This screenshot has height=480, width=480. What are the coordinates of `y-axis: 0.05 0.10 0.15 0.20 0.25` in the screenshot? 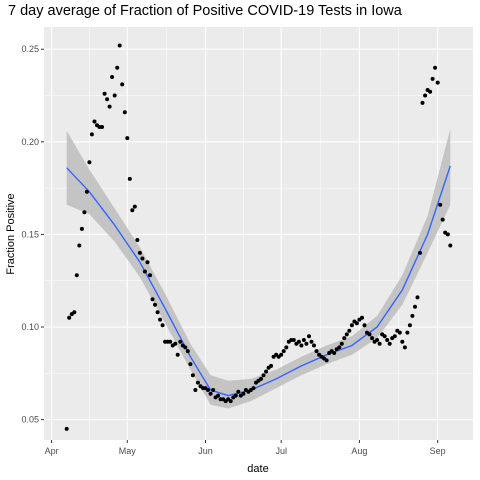 It's located at (32, 234).